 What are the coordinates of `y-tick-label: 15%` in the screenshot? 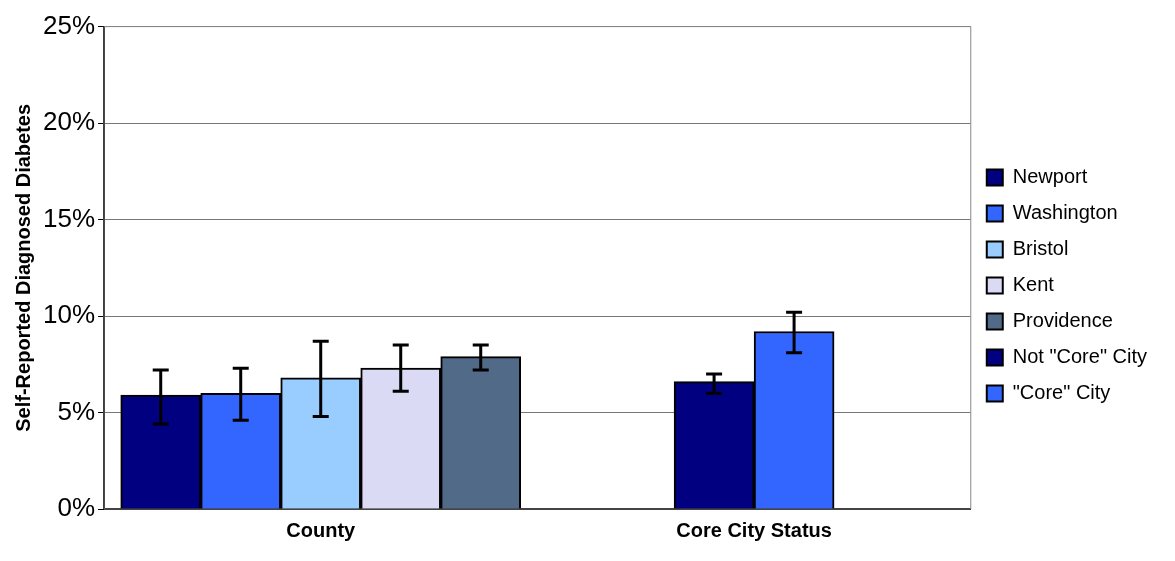 It's located at (69, 217).